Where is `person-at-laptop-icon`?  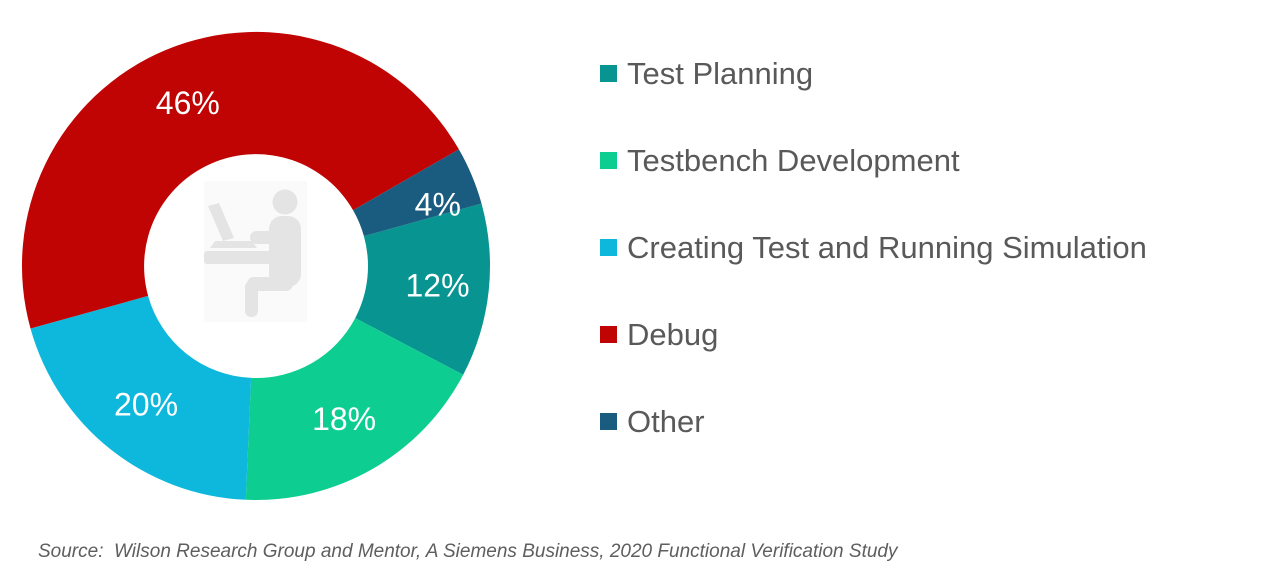 person-at-laptop-icon is located at coordinates (255, 251).